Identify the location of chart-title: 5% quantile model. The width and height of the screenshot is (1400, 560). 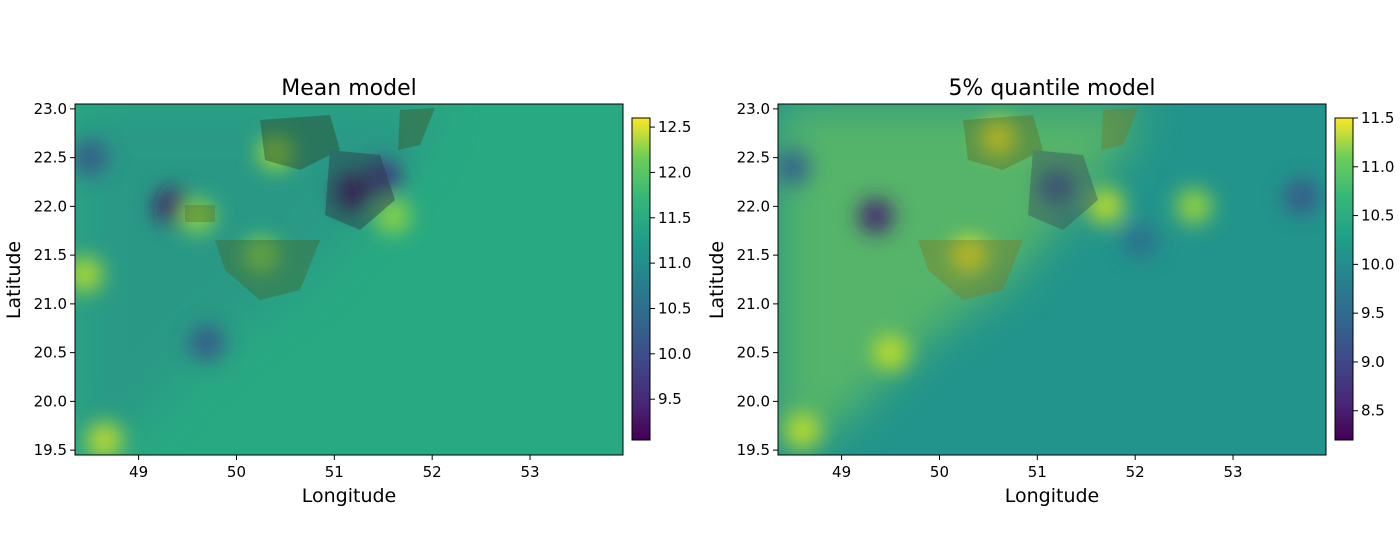
(1051, 88).